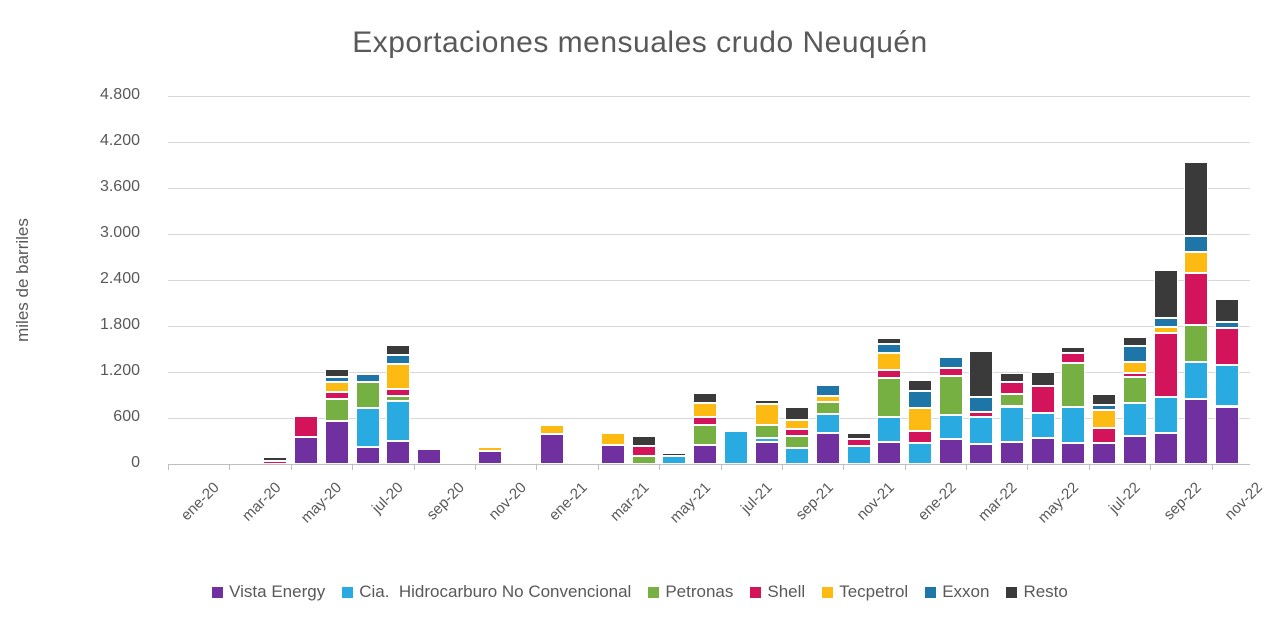 This screenshot has height=632, width=1280. What do you see at coordinates (629, 502) in the screenshot?
I see `x-tick-label: mar-21` at bounding box center [629, 502].